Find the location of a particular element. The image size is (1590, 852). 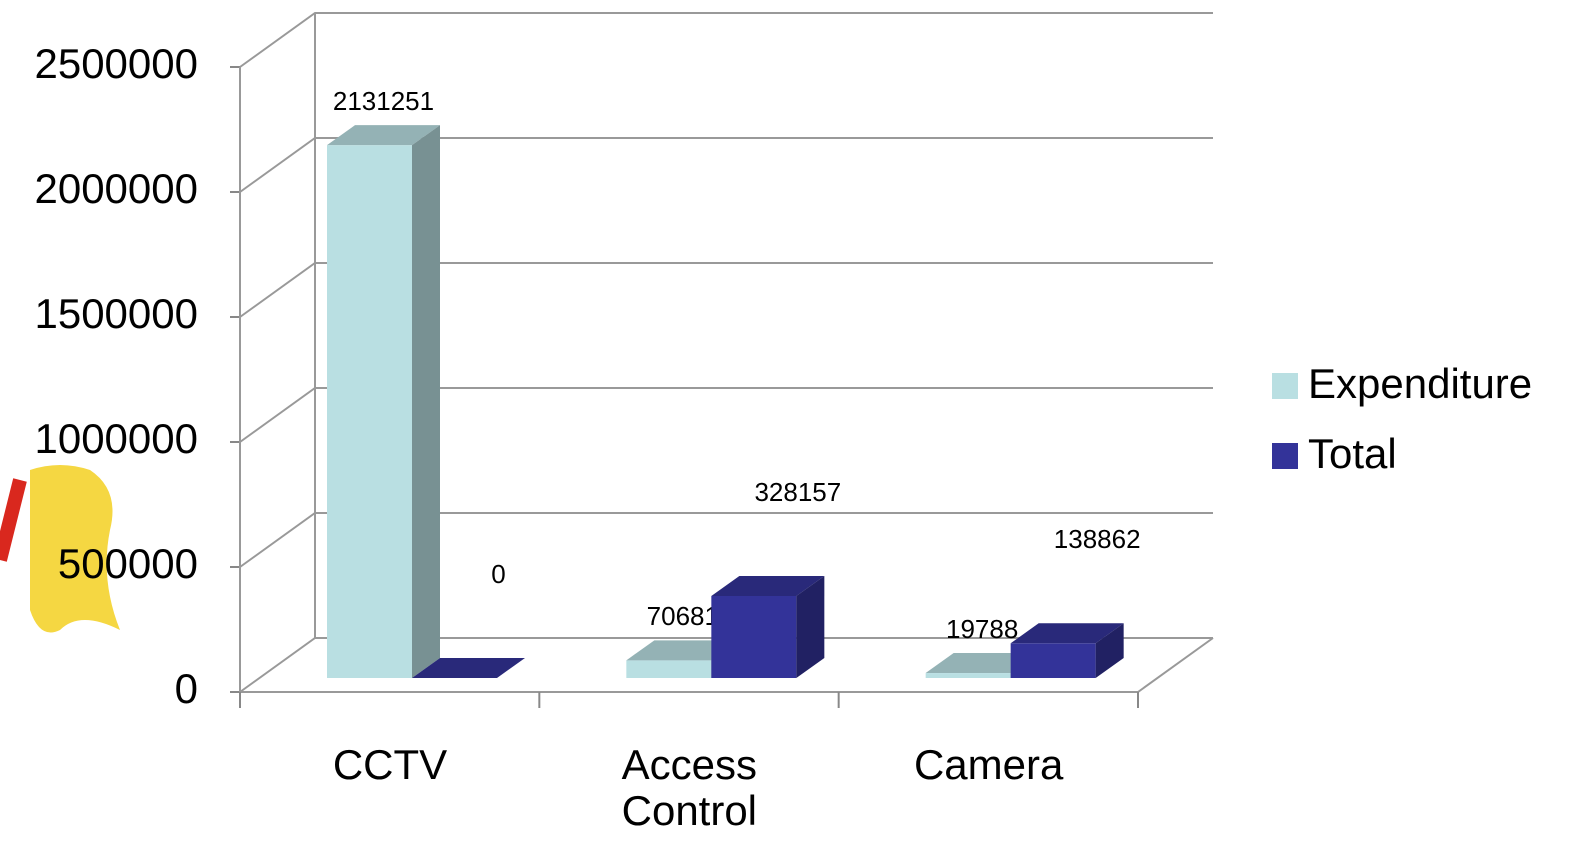

y-tick-label: 2000000 is located at coordinates (116, 188).